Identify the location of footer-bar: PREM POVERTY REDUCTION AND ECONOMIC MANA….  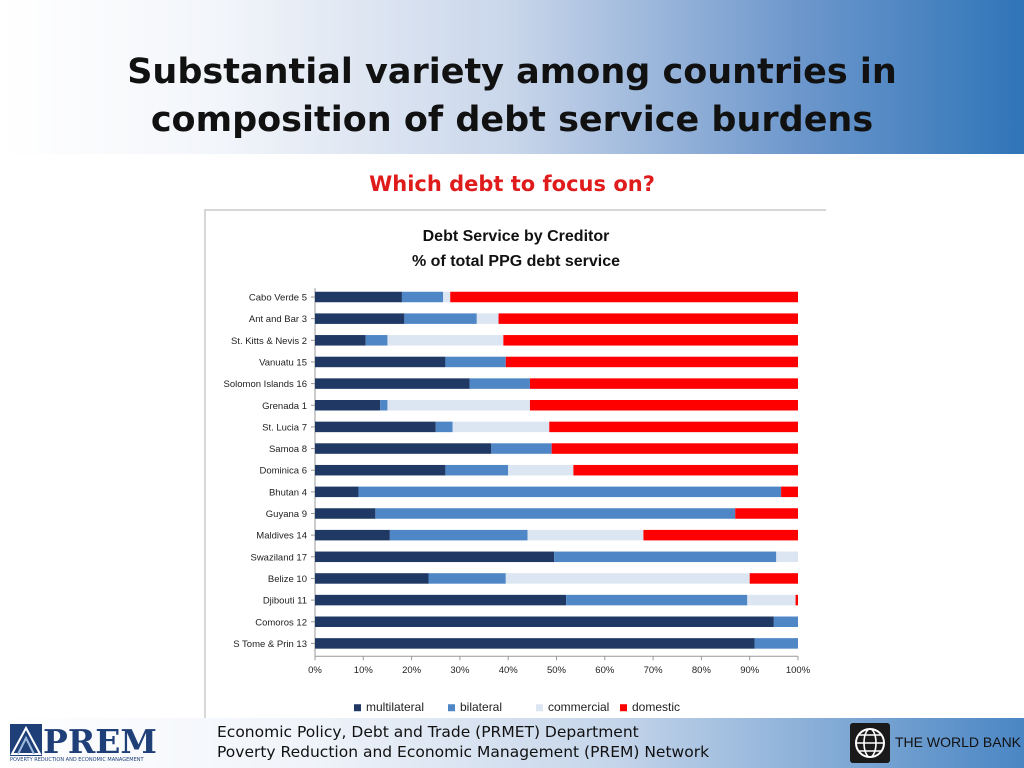
(512, 743).